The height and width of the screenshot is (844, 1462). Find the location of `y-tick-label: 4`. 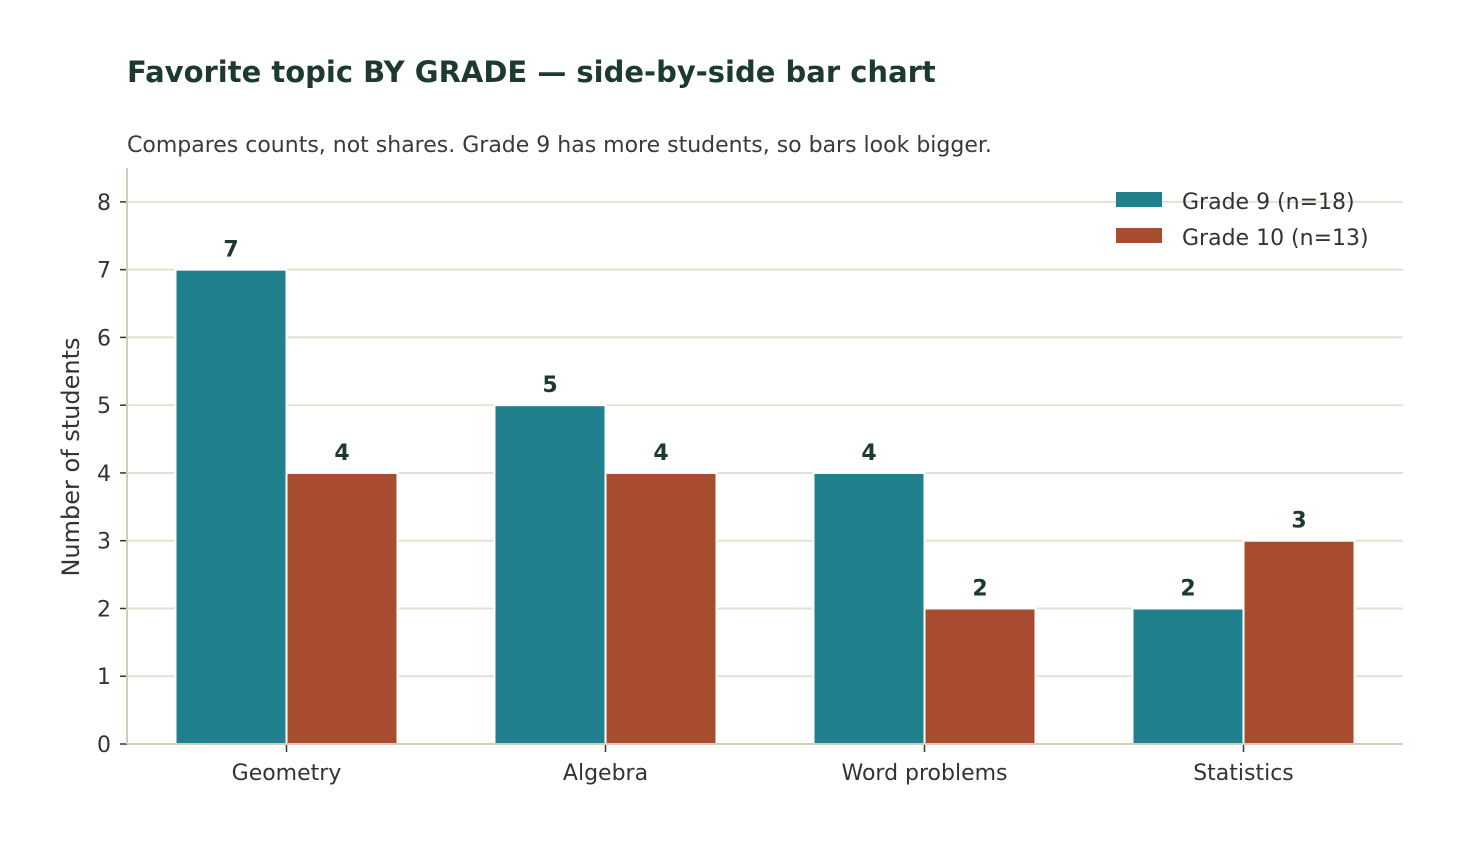

y-tick-label: 4 is located at coordinates (104, 474).